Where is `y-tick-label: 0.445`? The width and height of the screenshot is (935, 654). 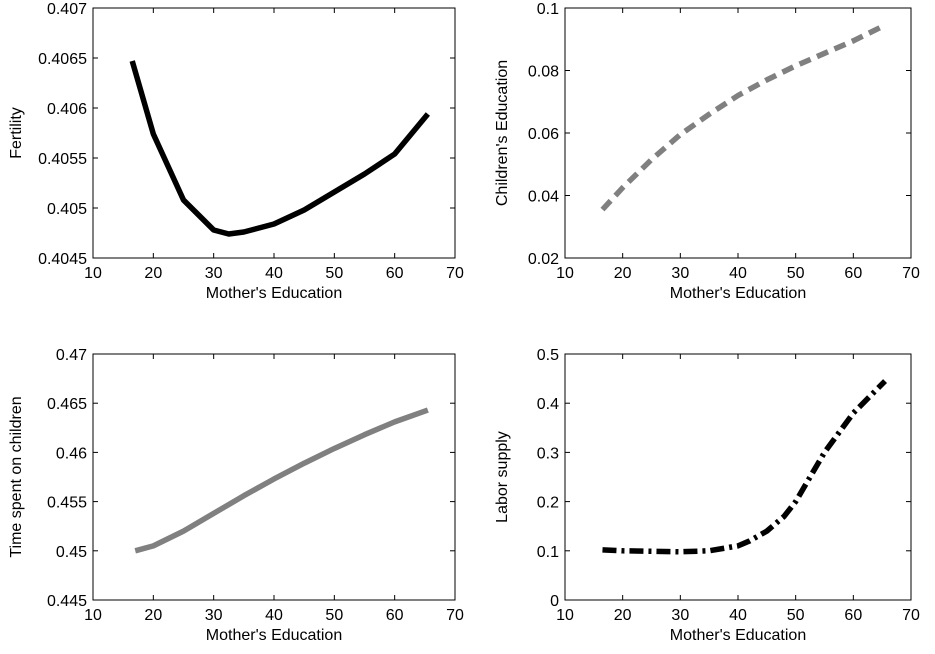 y-tick-label: 0.445 is located at coordinates (67, 601).